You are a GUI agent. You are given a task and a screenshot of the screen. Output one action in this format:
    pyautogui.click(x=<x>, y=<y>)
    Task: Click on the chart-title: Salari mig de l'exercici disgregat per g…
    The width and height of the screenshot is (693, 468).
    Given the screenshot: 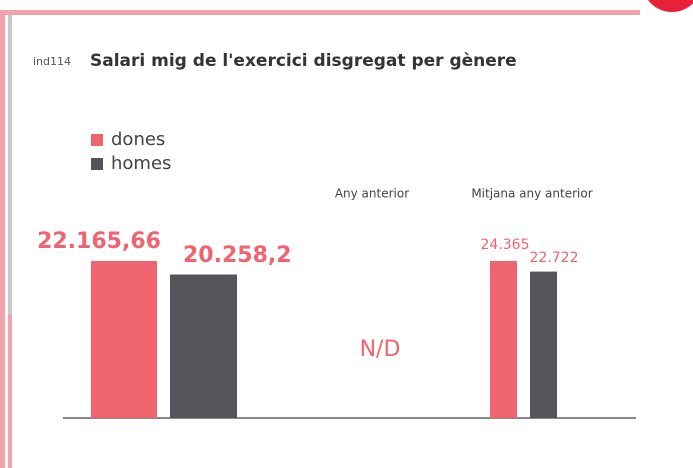 What is the action you would take?
    pyautogui.click(x=303, y=61)
    